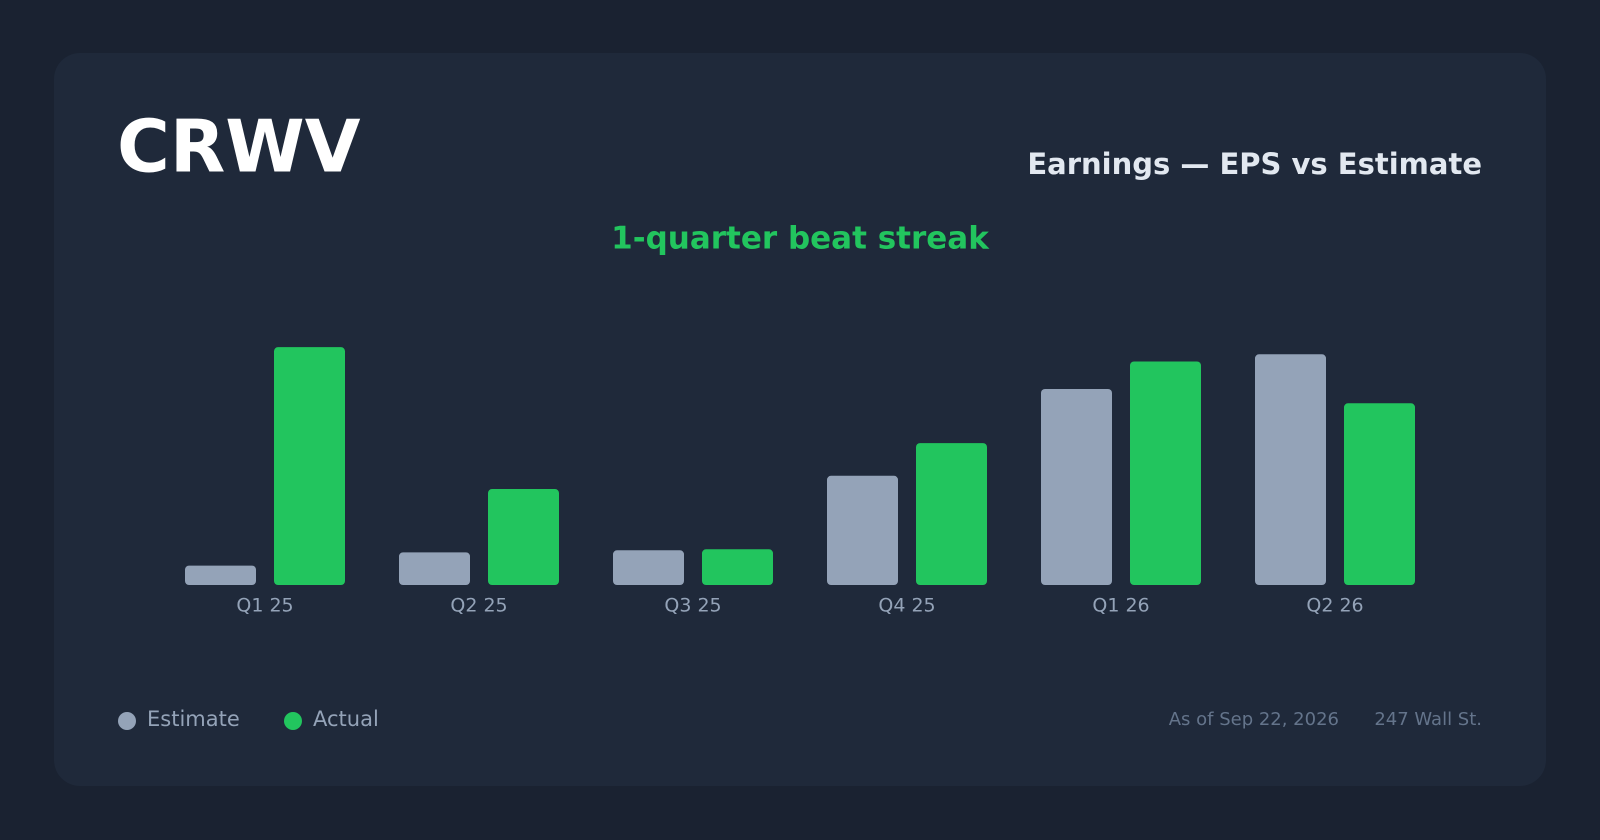  Describe the element at coordinates (478, 606) in the screenshot. I see `x-tick-label: Q2 25` at that location.